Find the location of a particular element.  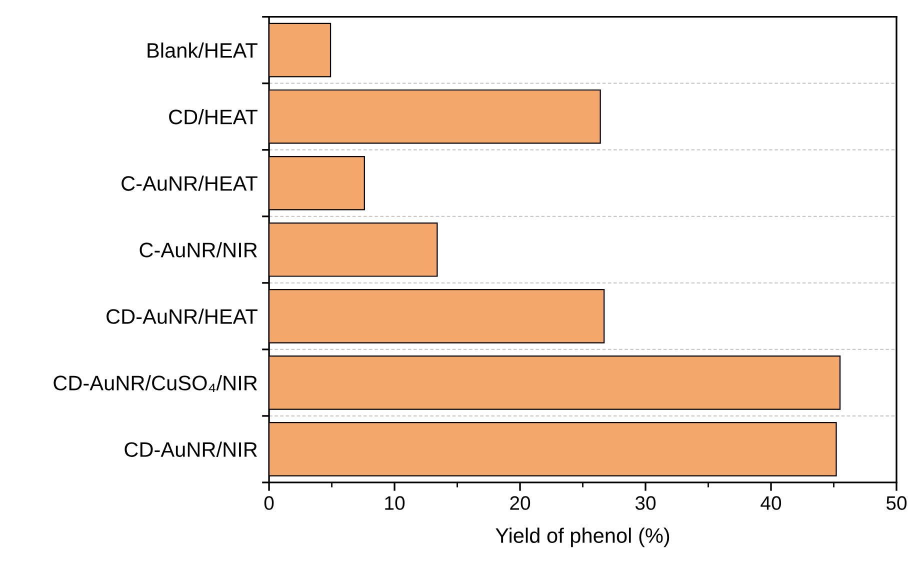

x-tick-label: 0 is located at coordinates (269, 503).